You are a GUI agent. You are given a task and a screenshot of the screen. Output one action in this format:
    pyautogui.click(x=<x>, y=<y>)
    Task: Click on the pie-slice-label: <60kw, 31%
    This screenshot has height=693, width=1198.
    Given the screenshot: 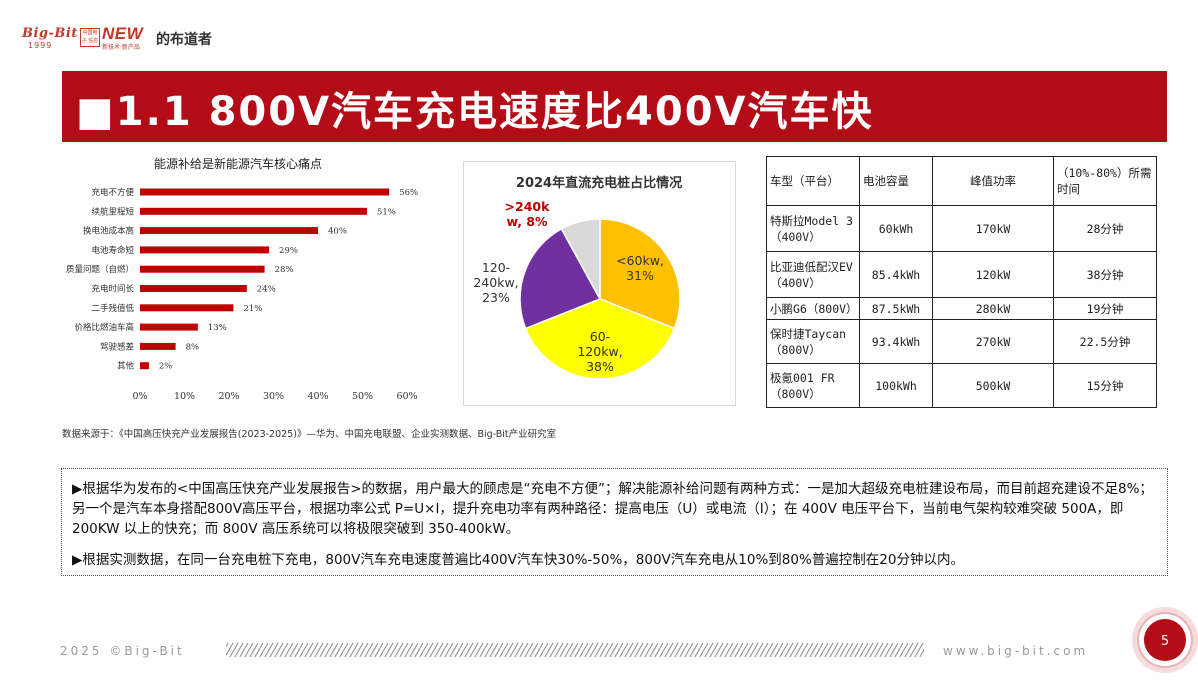 What is the action you would take?
    pyautogui.click(x=640, y=268)
    